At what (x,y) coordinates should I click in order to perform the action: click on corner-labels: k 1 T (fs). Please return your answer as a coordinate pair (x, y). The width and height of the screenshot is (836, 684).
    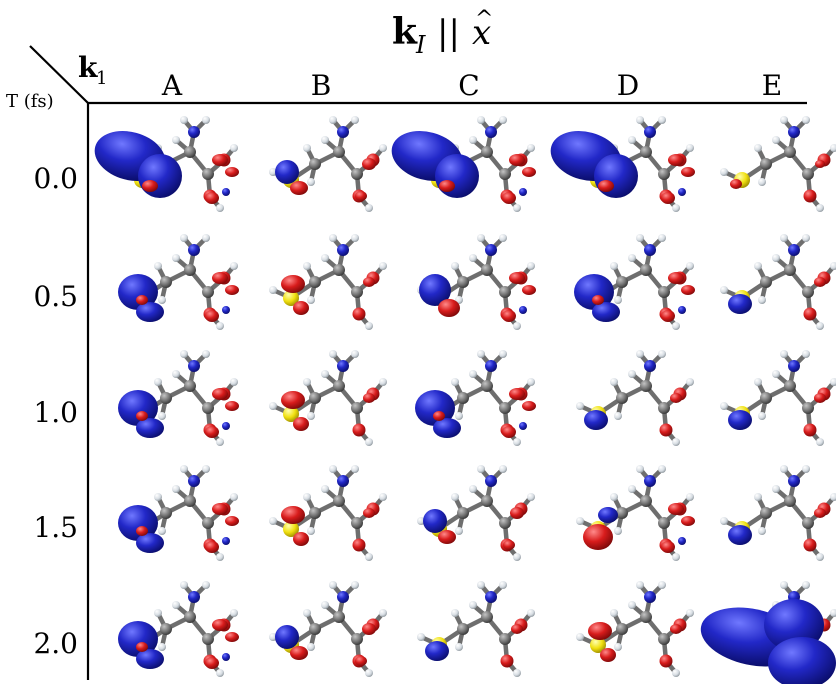
    Looking at the image, I should click on (56, 81).